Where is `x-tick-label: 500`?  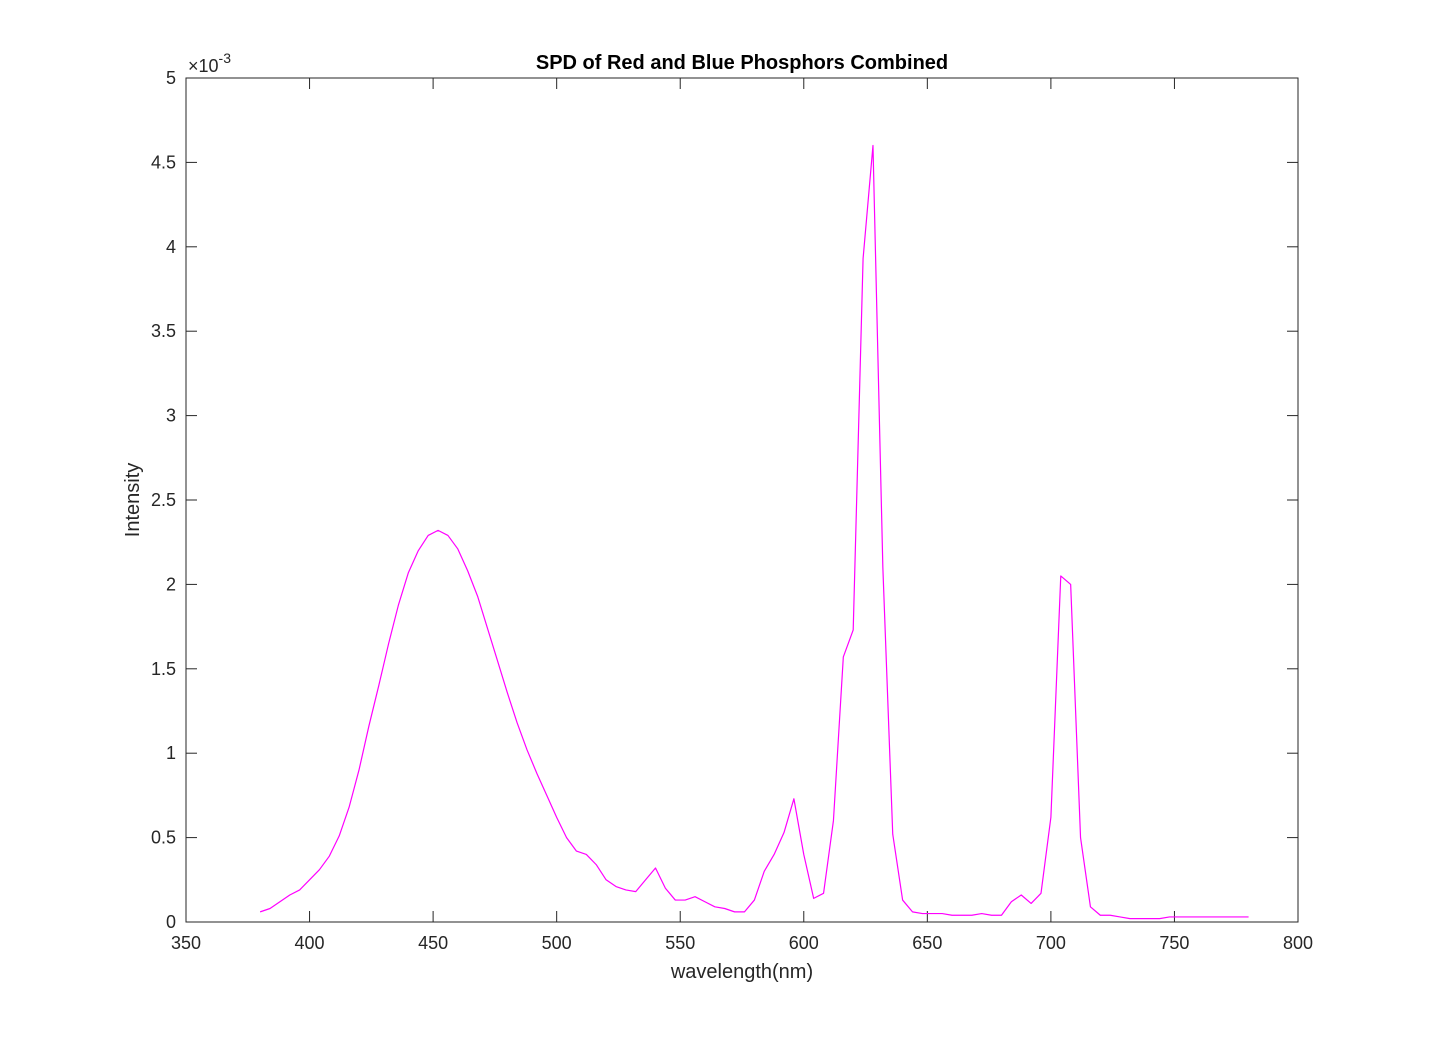 x-tick-label: 500 is located at coordinates (557, 943).